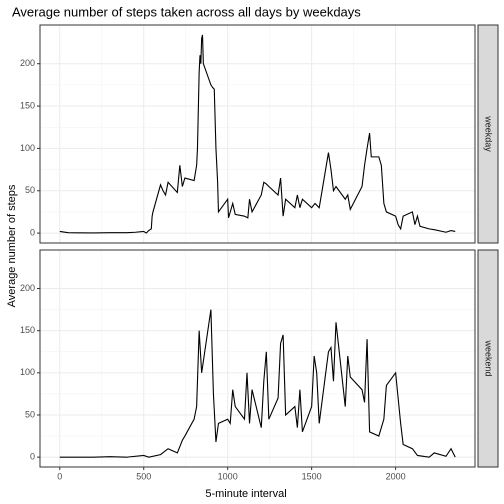 Image resolution: width=504 pixels, height=504 pixels. I want to click on strip-label: weekend, so click(489, 357).